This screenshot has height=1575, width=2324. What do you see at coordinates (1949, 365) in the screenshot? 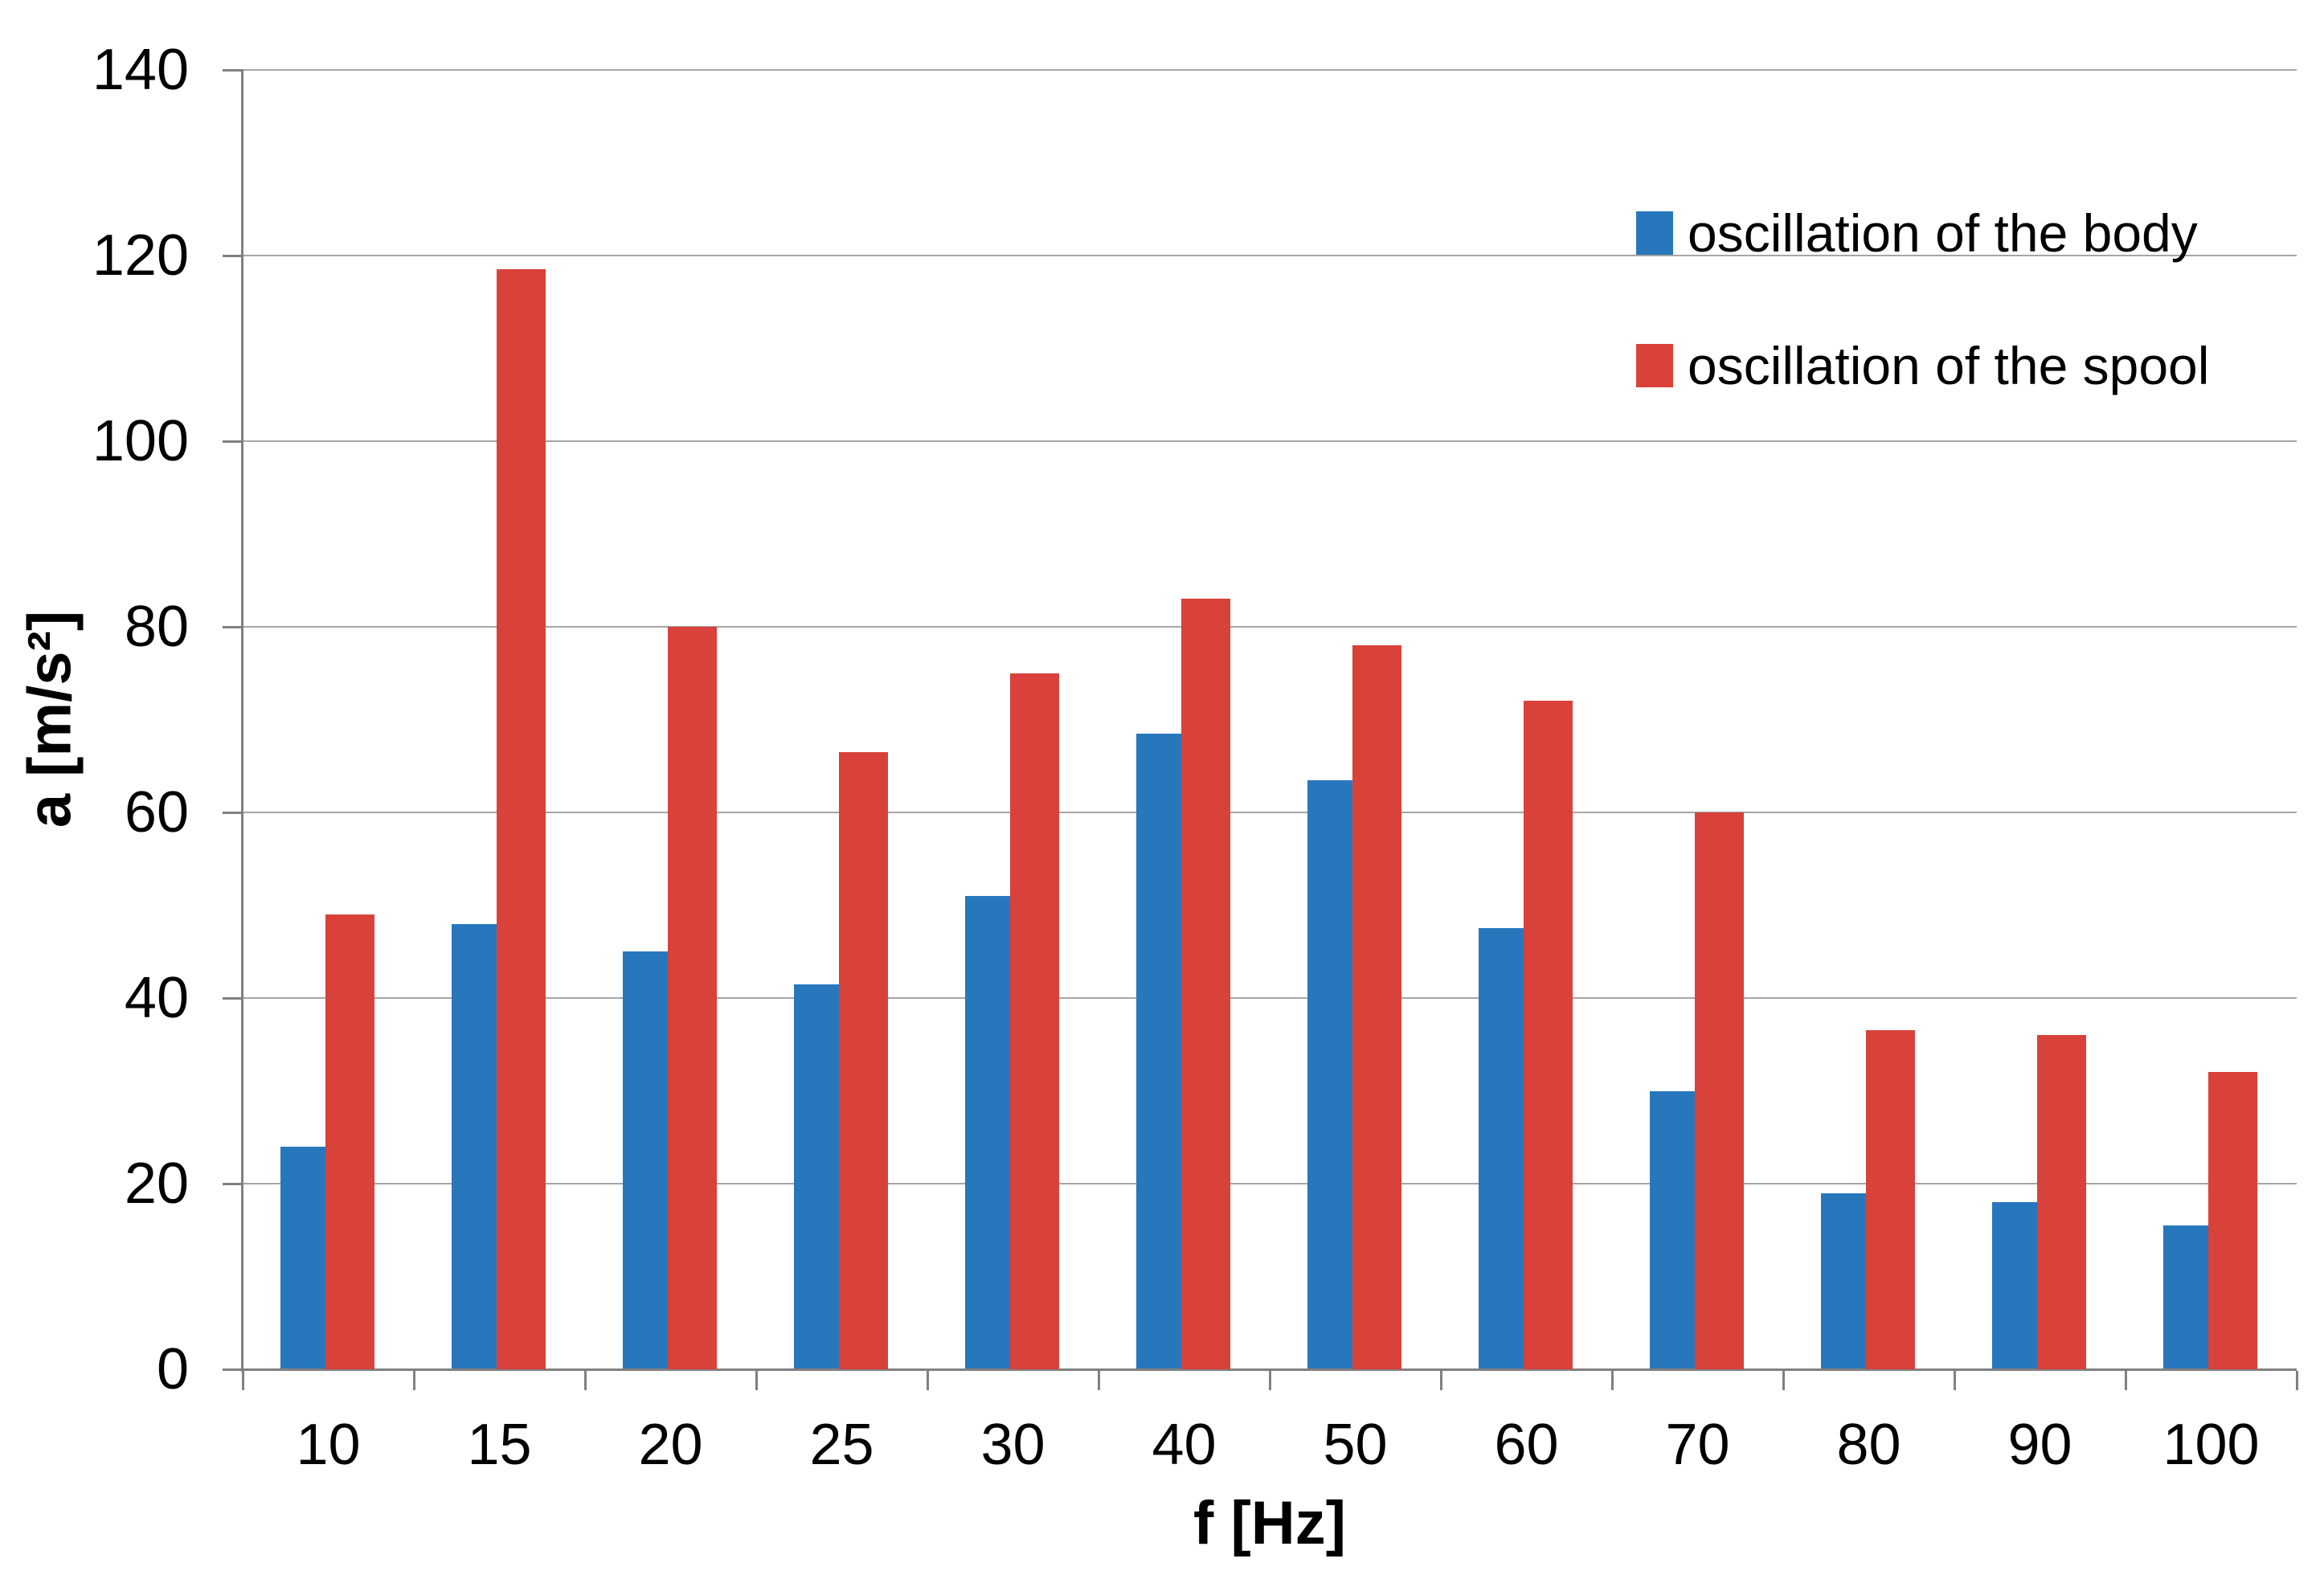
I see `legend-label-spool: oscillation of the spool` at bounding box center [1949, 365].